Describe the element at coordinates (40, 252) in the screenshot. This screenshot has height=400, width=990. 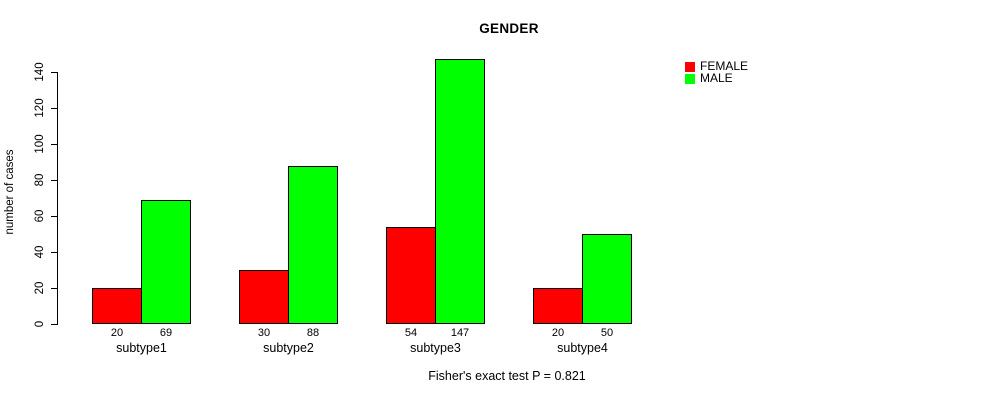
I see `y-axis-tick-label: 40` at that location.